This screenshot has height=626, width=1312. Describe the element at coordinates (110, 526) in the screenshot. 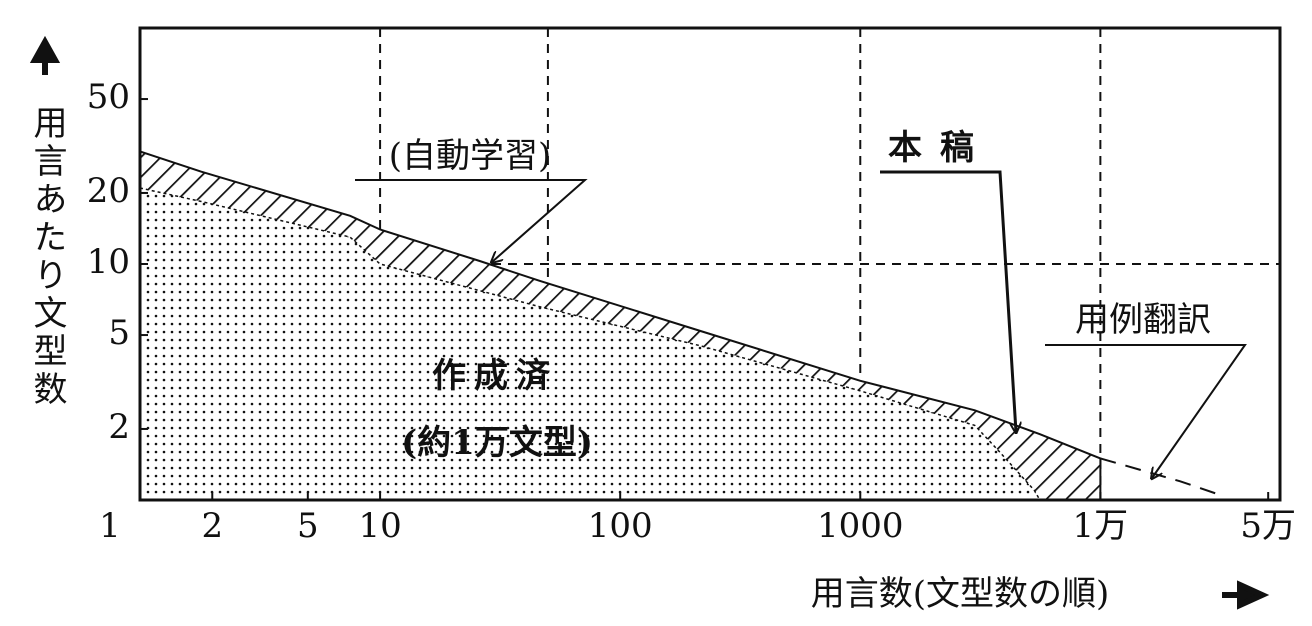

I see `x-tick-label: 1` at that location.